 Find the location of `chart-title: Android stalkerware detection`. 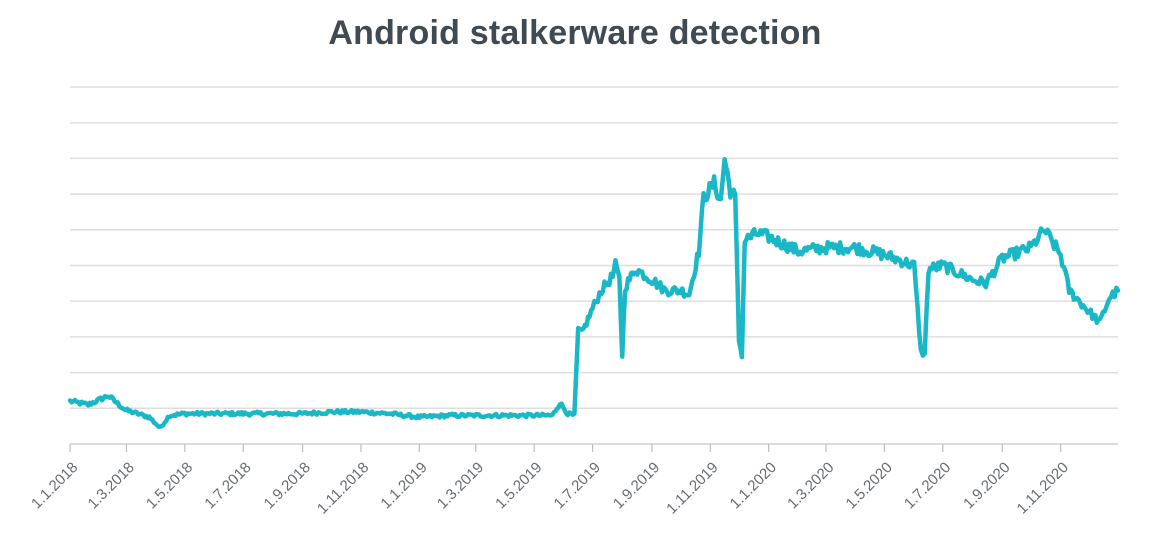

chart-title: Android stalkerware detection is located at coordinates (575, 33).